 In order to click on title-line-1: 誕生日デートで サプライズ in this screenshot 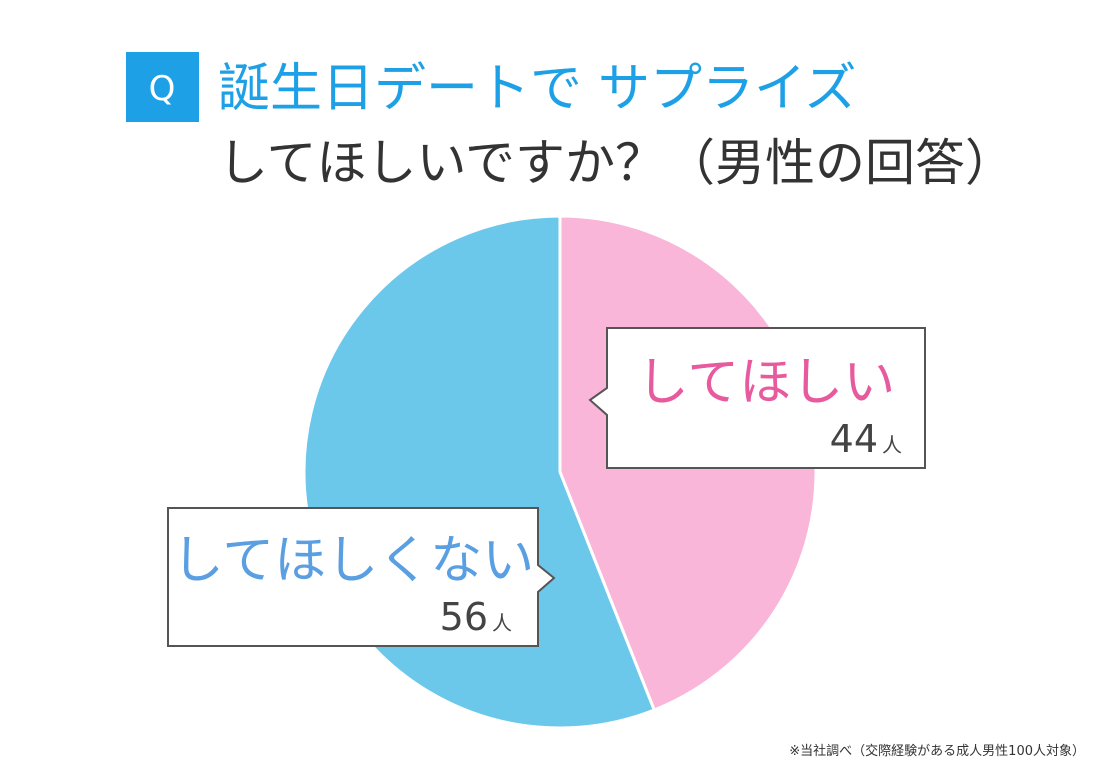, I will do `click(537, 89)`.